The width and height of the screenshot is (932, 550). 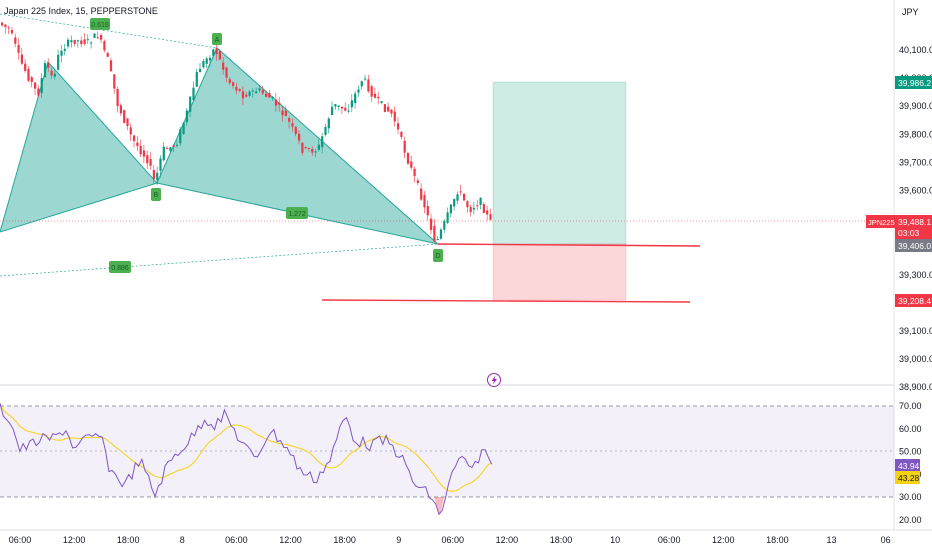 What do you see at coordinates (559, 163) in the screenshot?
I see `position-target-zone` at bounding box center [559, 163].